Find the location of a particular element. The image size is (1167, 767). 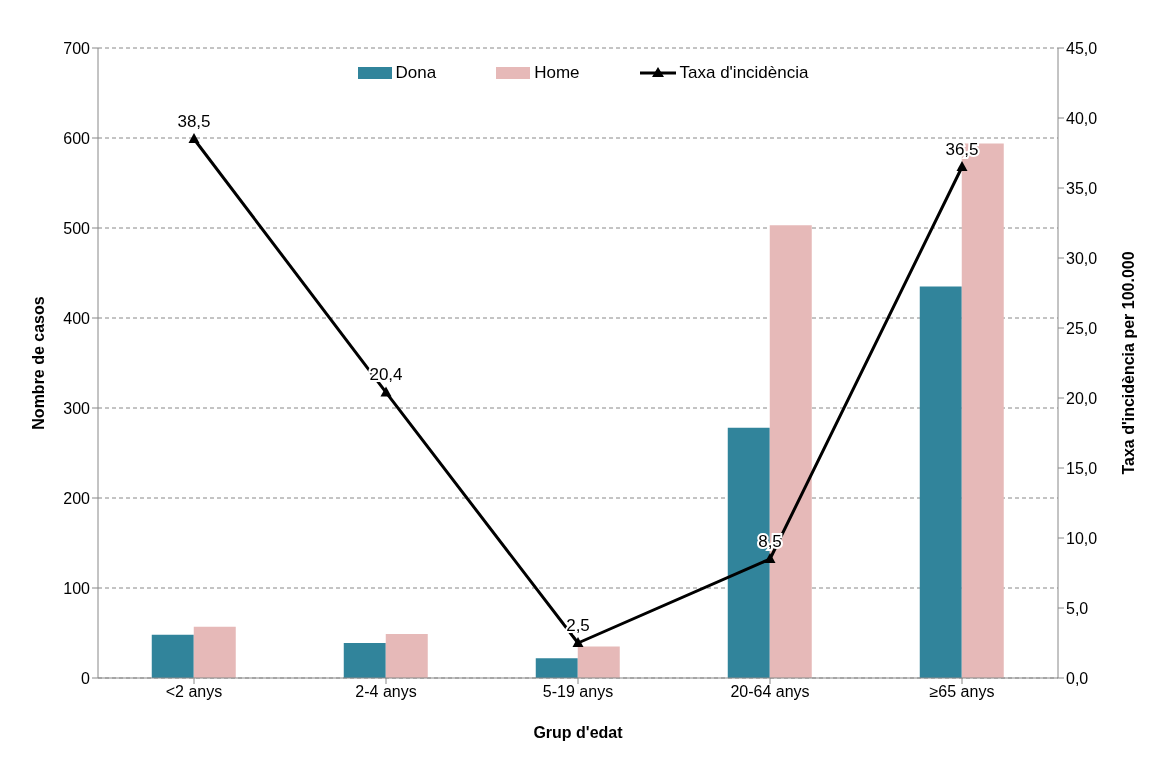

y2-tick-label: 5,0 is located at coordinates (1077, 608).